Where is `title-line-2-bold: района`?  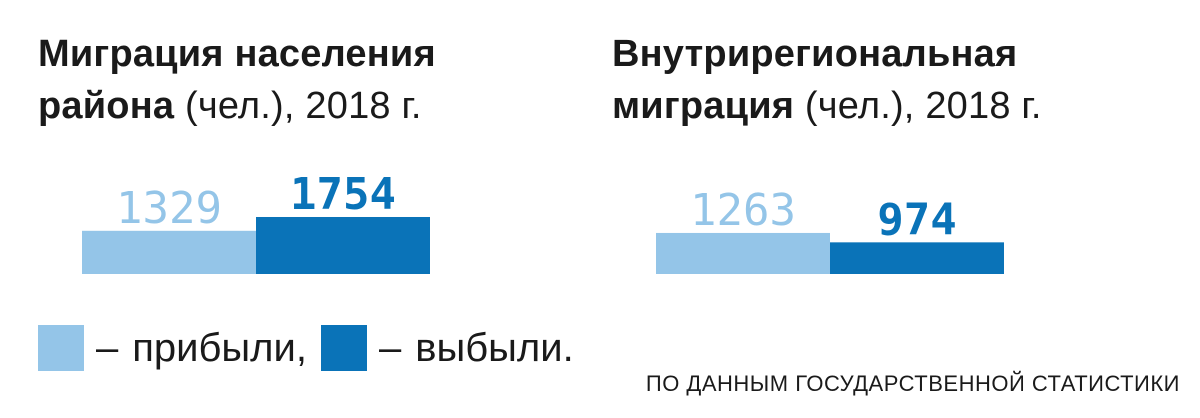 title-line-2-bold: района is located at coordinates (106, 106).